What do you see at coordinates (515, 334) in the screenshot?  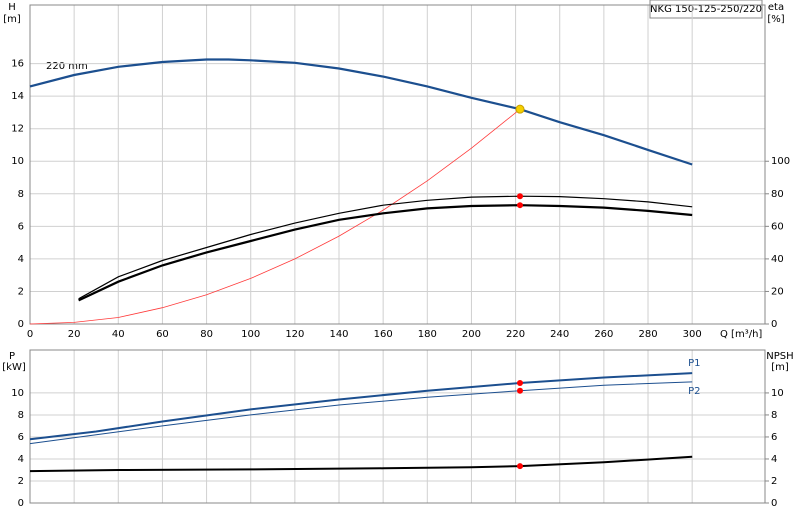 I see `x-tick-label: 220` at bounding box center [515, 334].